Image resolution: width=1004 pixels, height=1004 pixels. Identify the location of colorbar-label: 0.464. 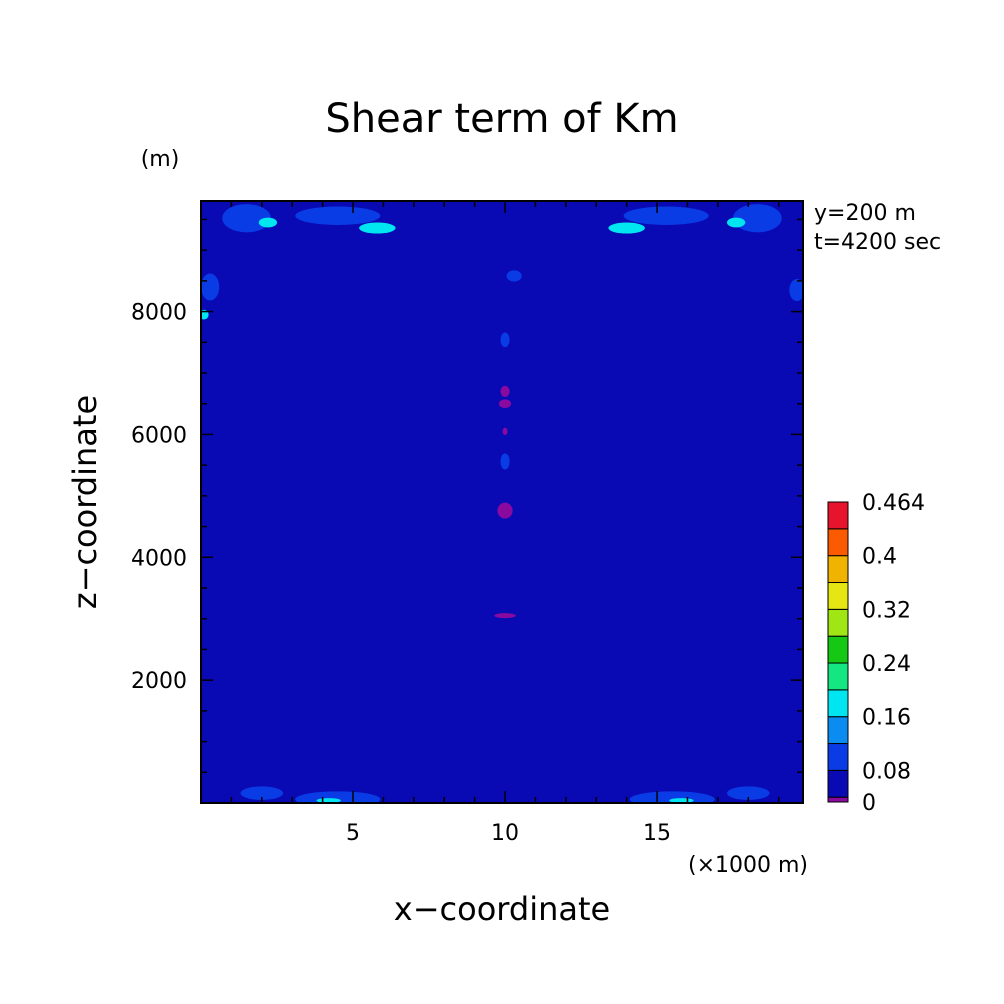
(893, 503).